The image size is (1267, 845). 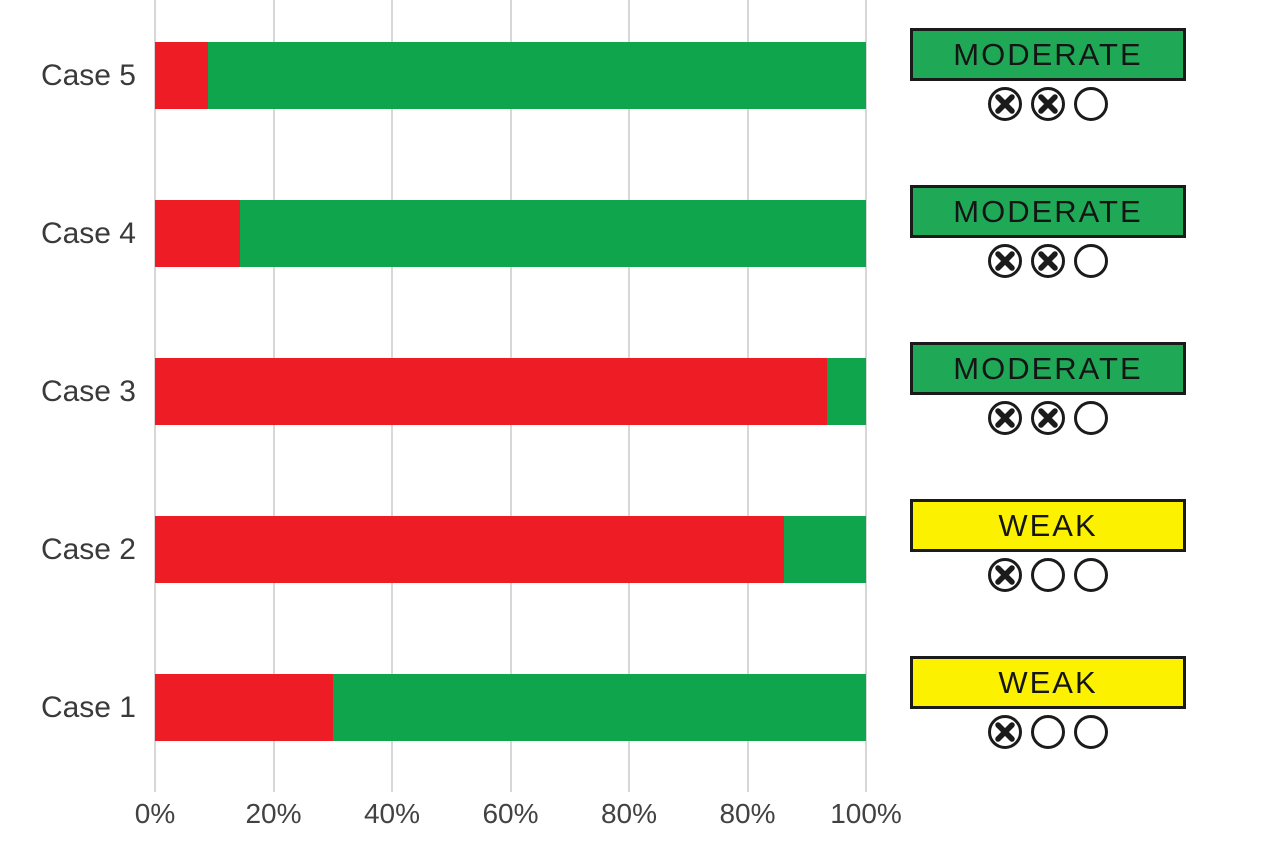 What do you see at coordinates (88, 707) in the screenshot?
I see `y-axis-label: Case 1` at bounding box center [88, 707].